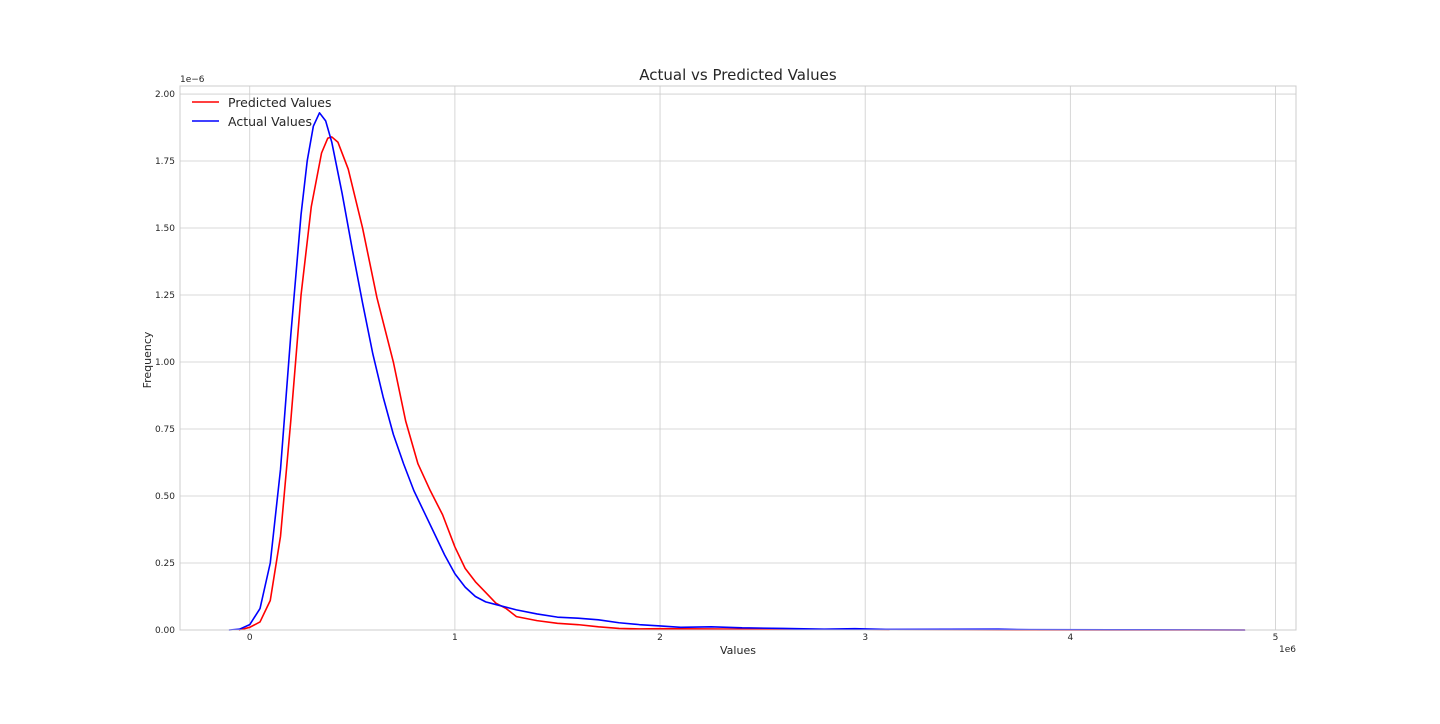 Image resolution: width=1440 pixels, height=724 pixels. What do you see at coordinates (147, 359) in the screenshot?
I see `y-axis-label: Frequency` at bounding box center [147, 359].